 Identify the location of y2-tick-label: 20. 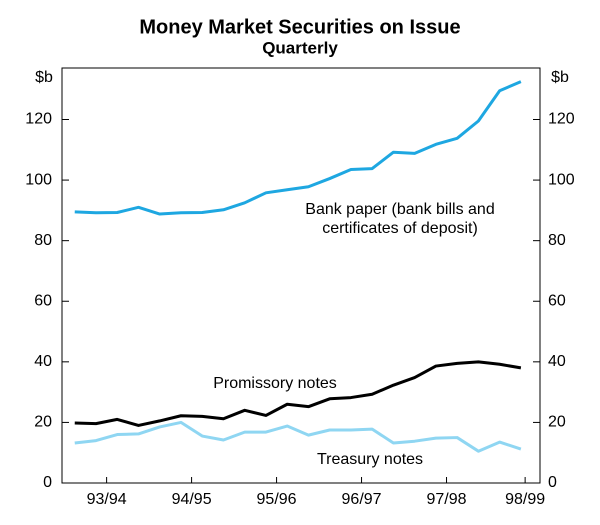
(557, 422).